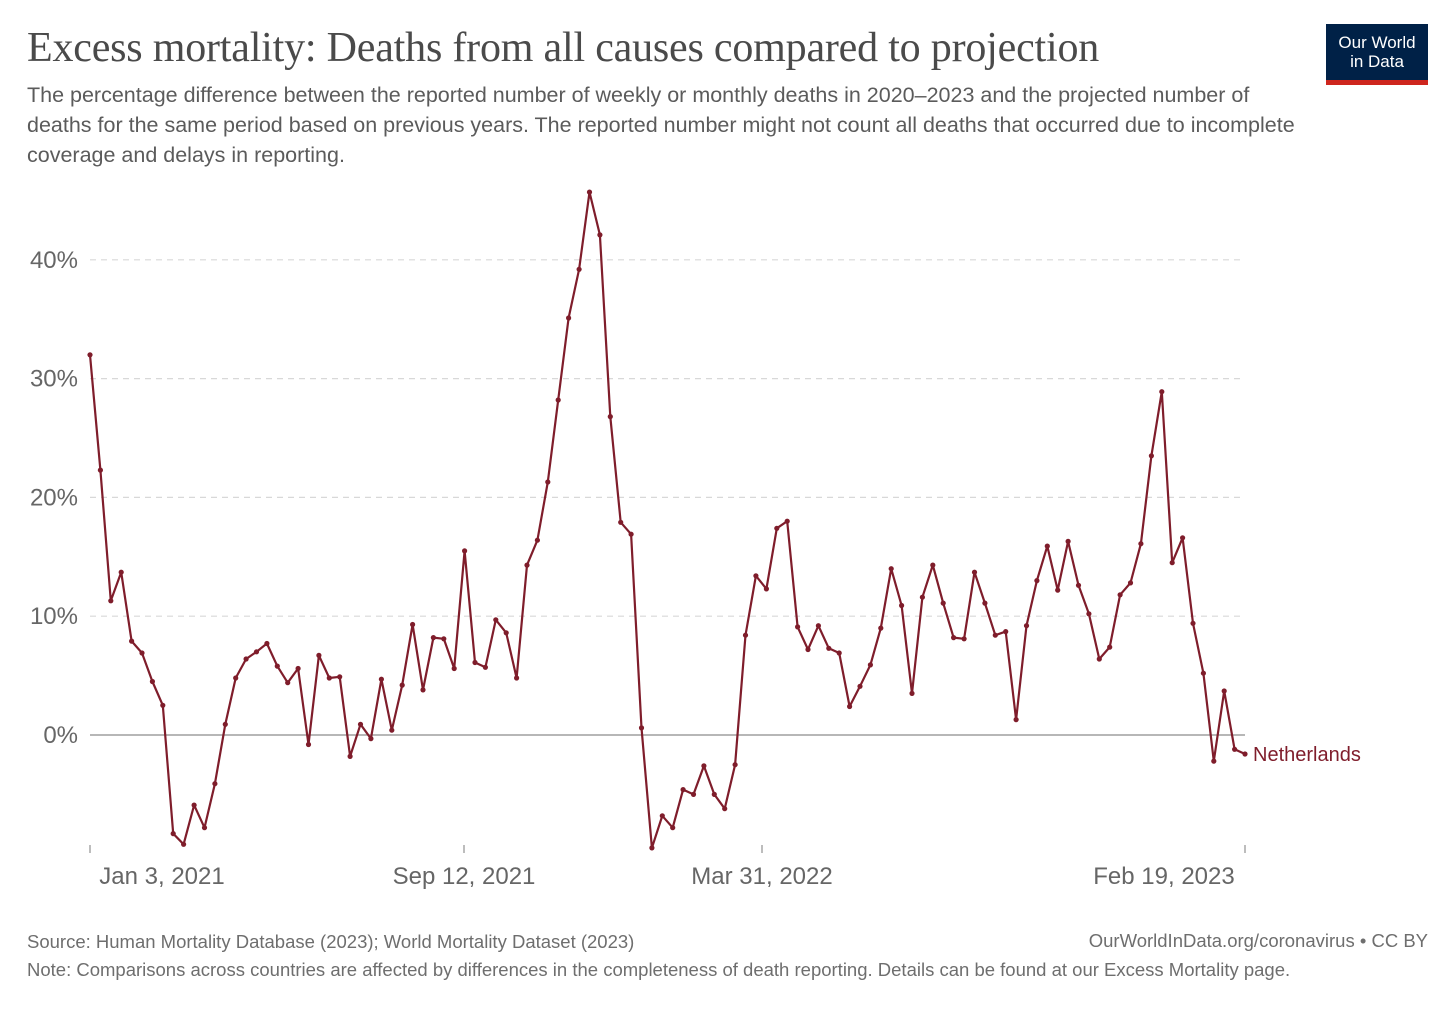  I want to click on series-label-netherlands: Netherlands, so click(1307, 755).